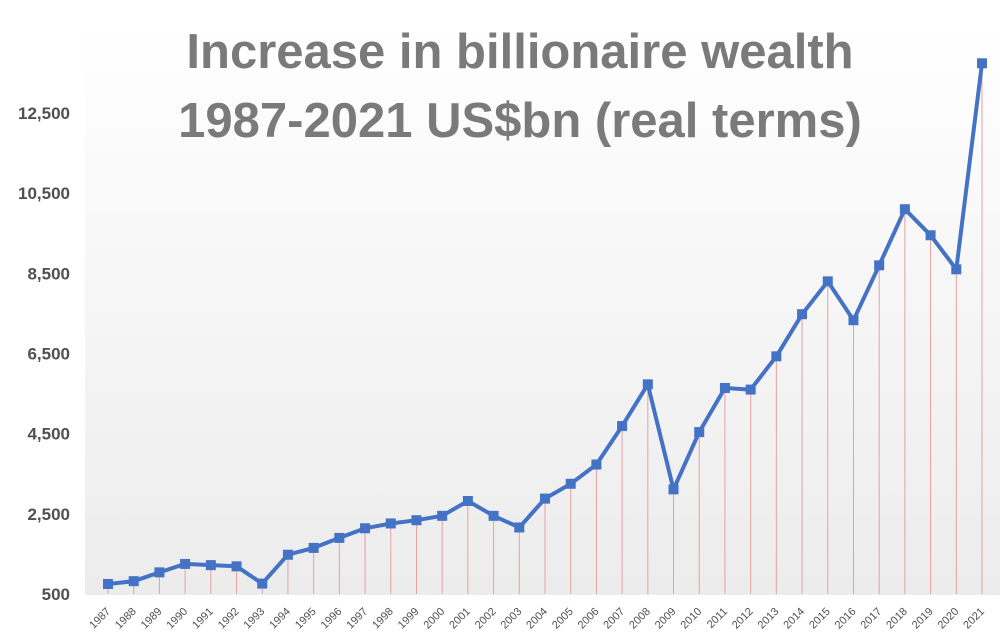 The image size is (1000, 642). Describe the element at coordinates (48, 434) in the screenshot. I see `y-tick-label: 4,500` at that location.